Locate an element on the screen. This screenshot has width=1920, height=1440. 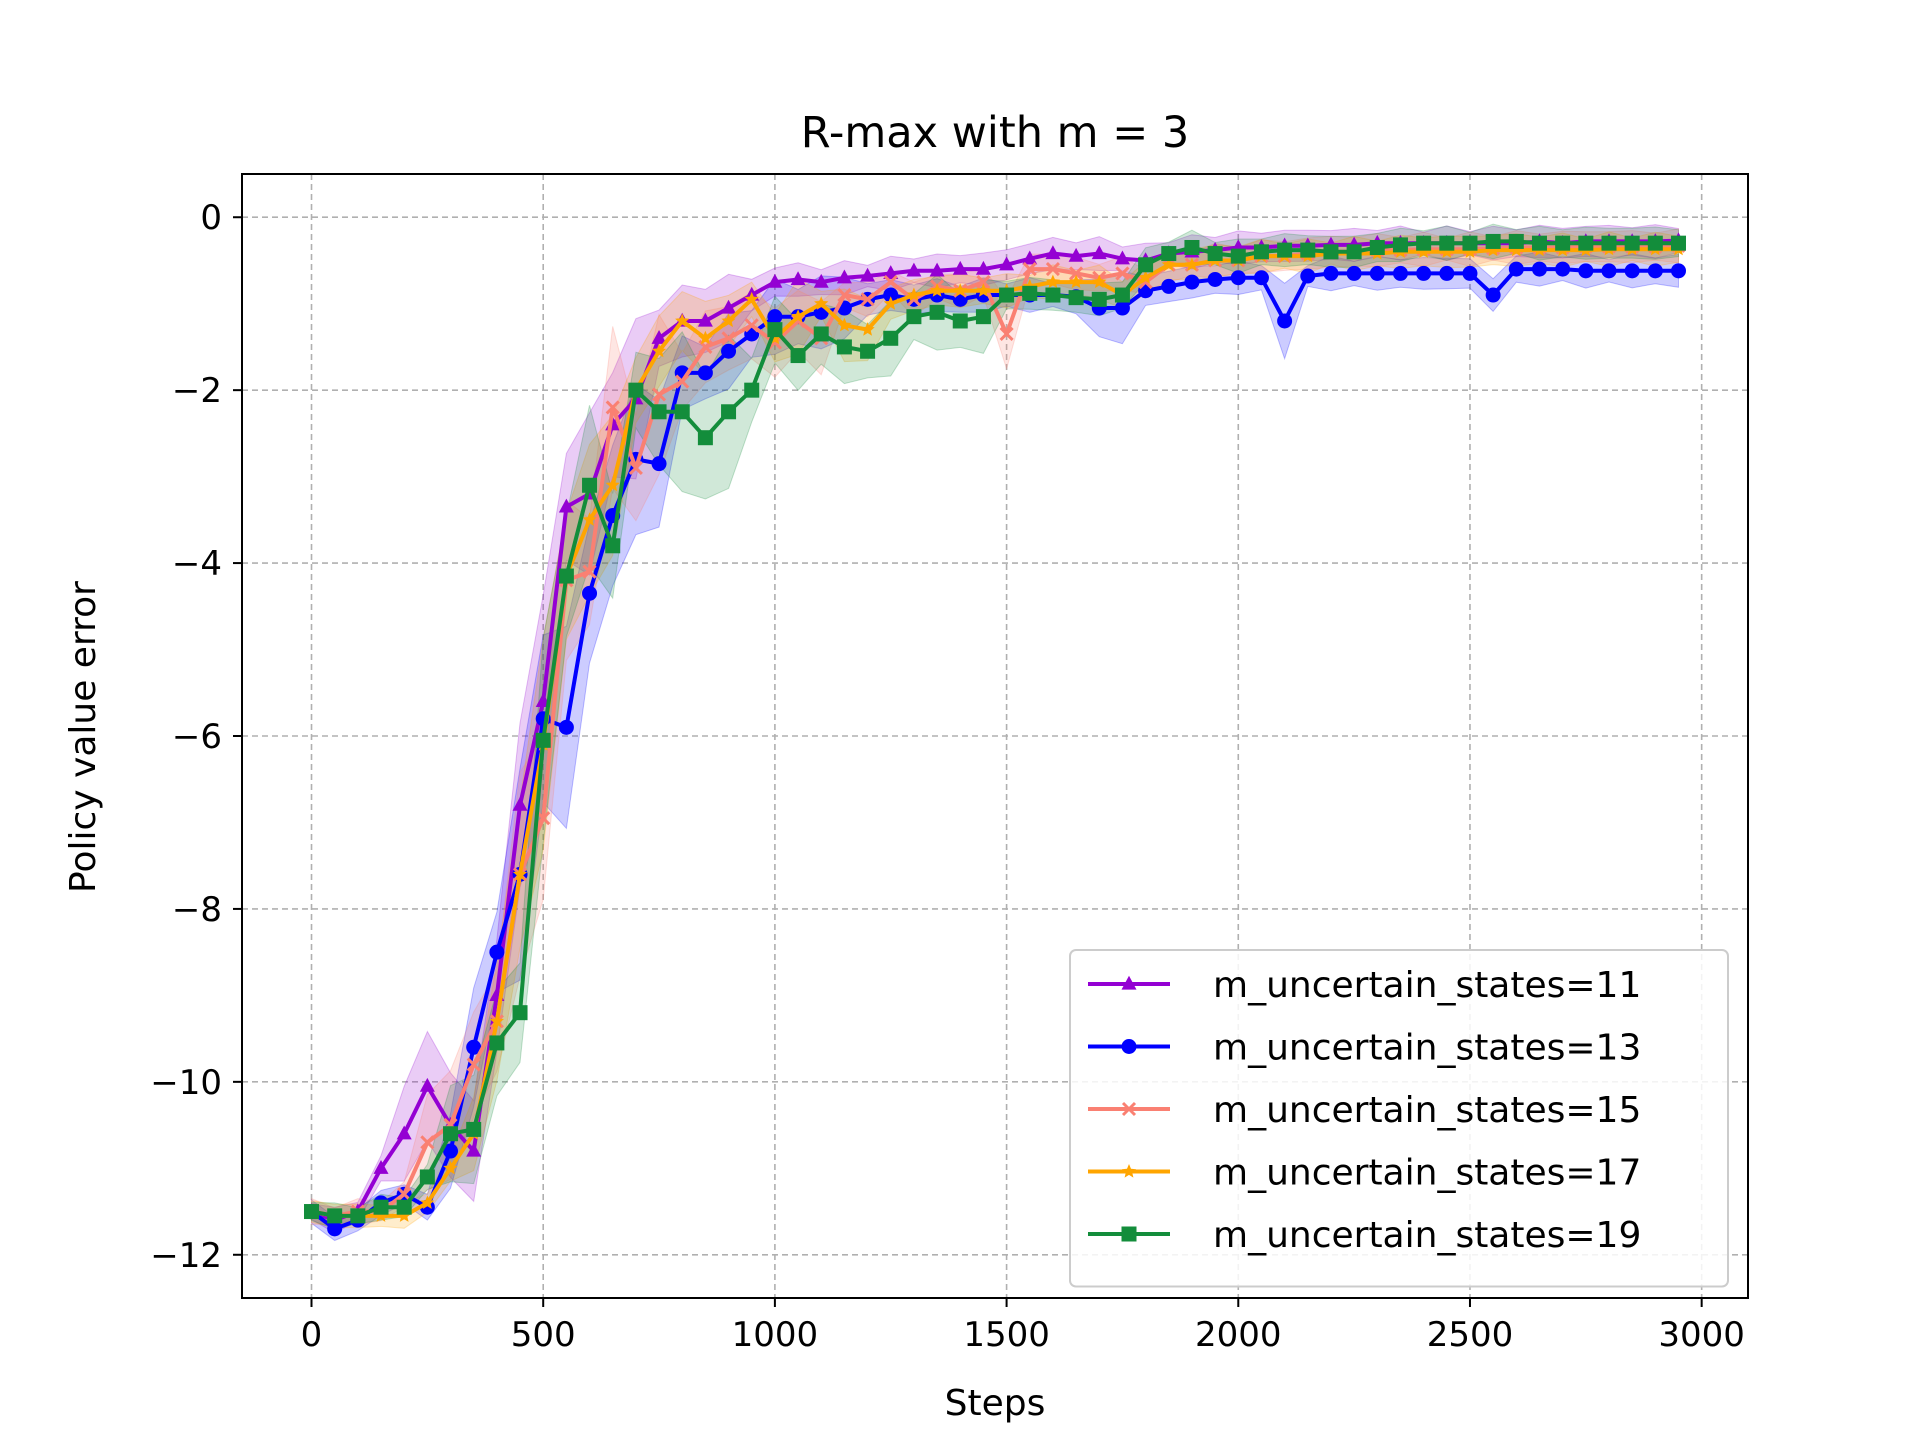
legend-entry: m_uncertain_states=13 is located at coordinates (1364, 1048).